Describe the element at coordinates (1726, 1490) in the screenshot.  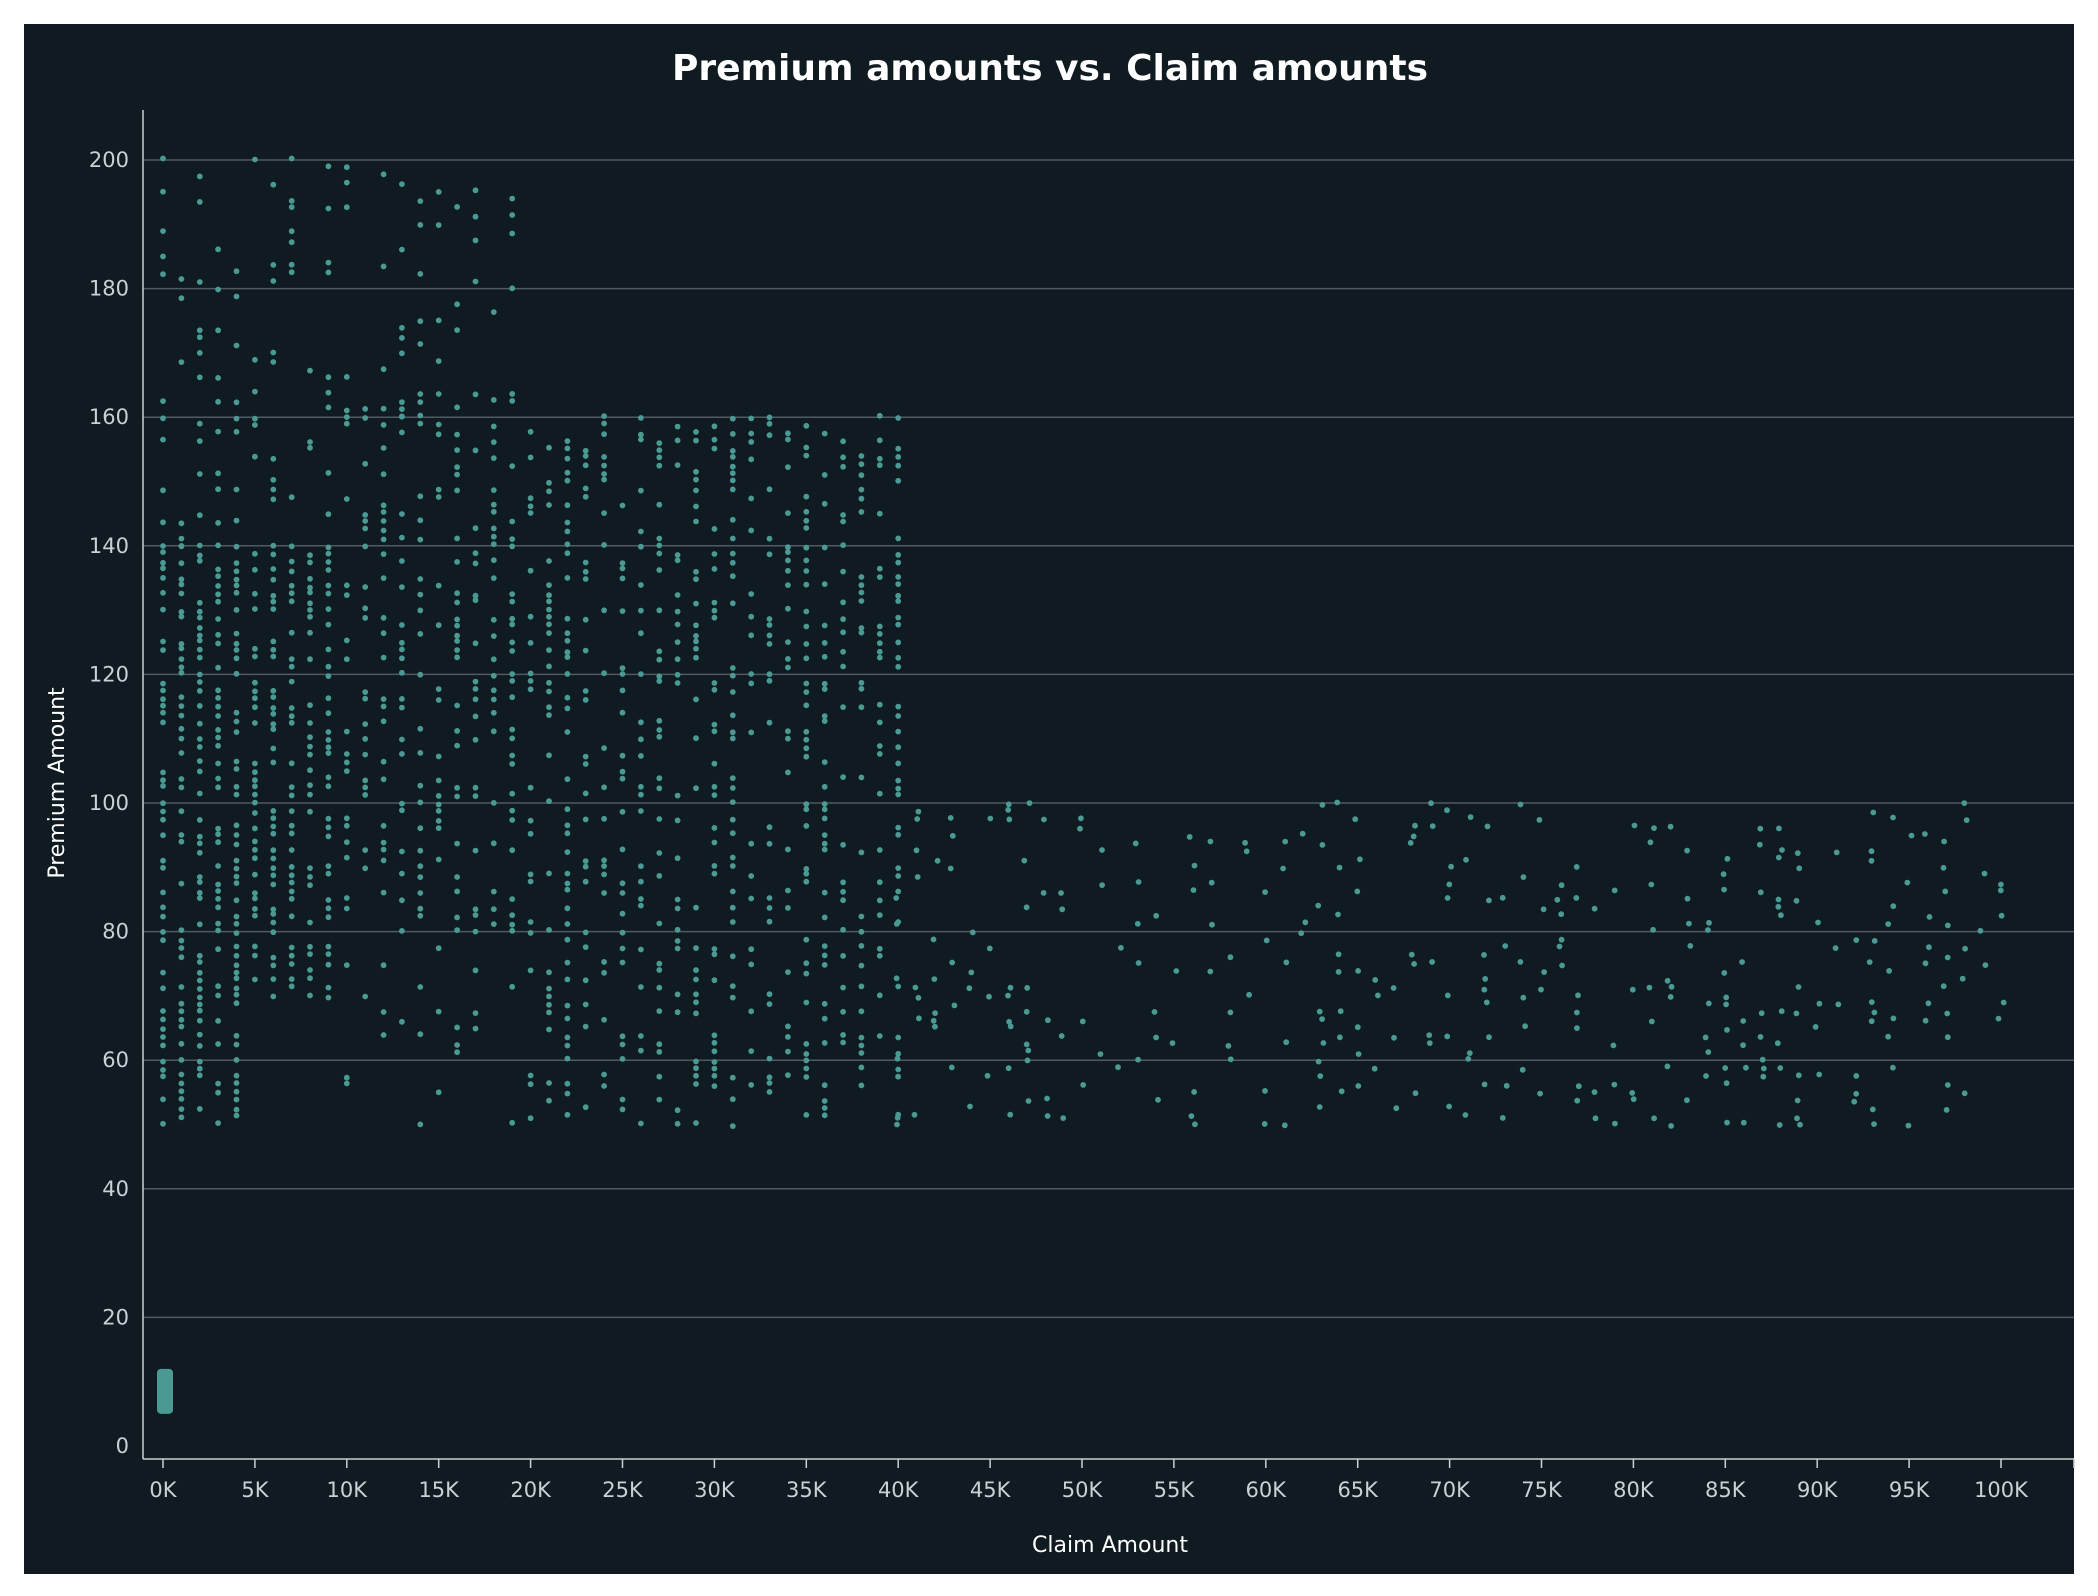
I see `x-tick-label: 85K` at that location.